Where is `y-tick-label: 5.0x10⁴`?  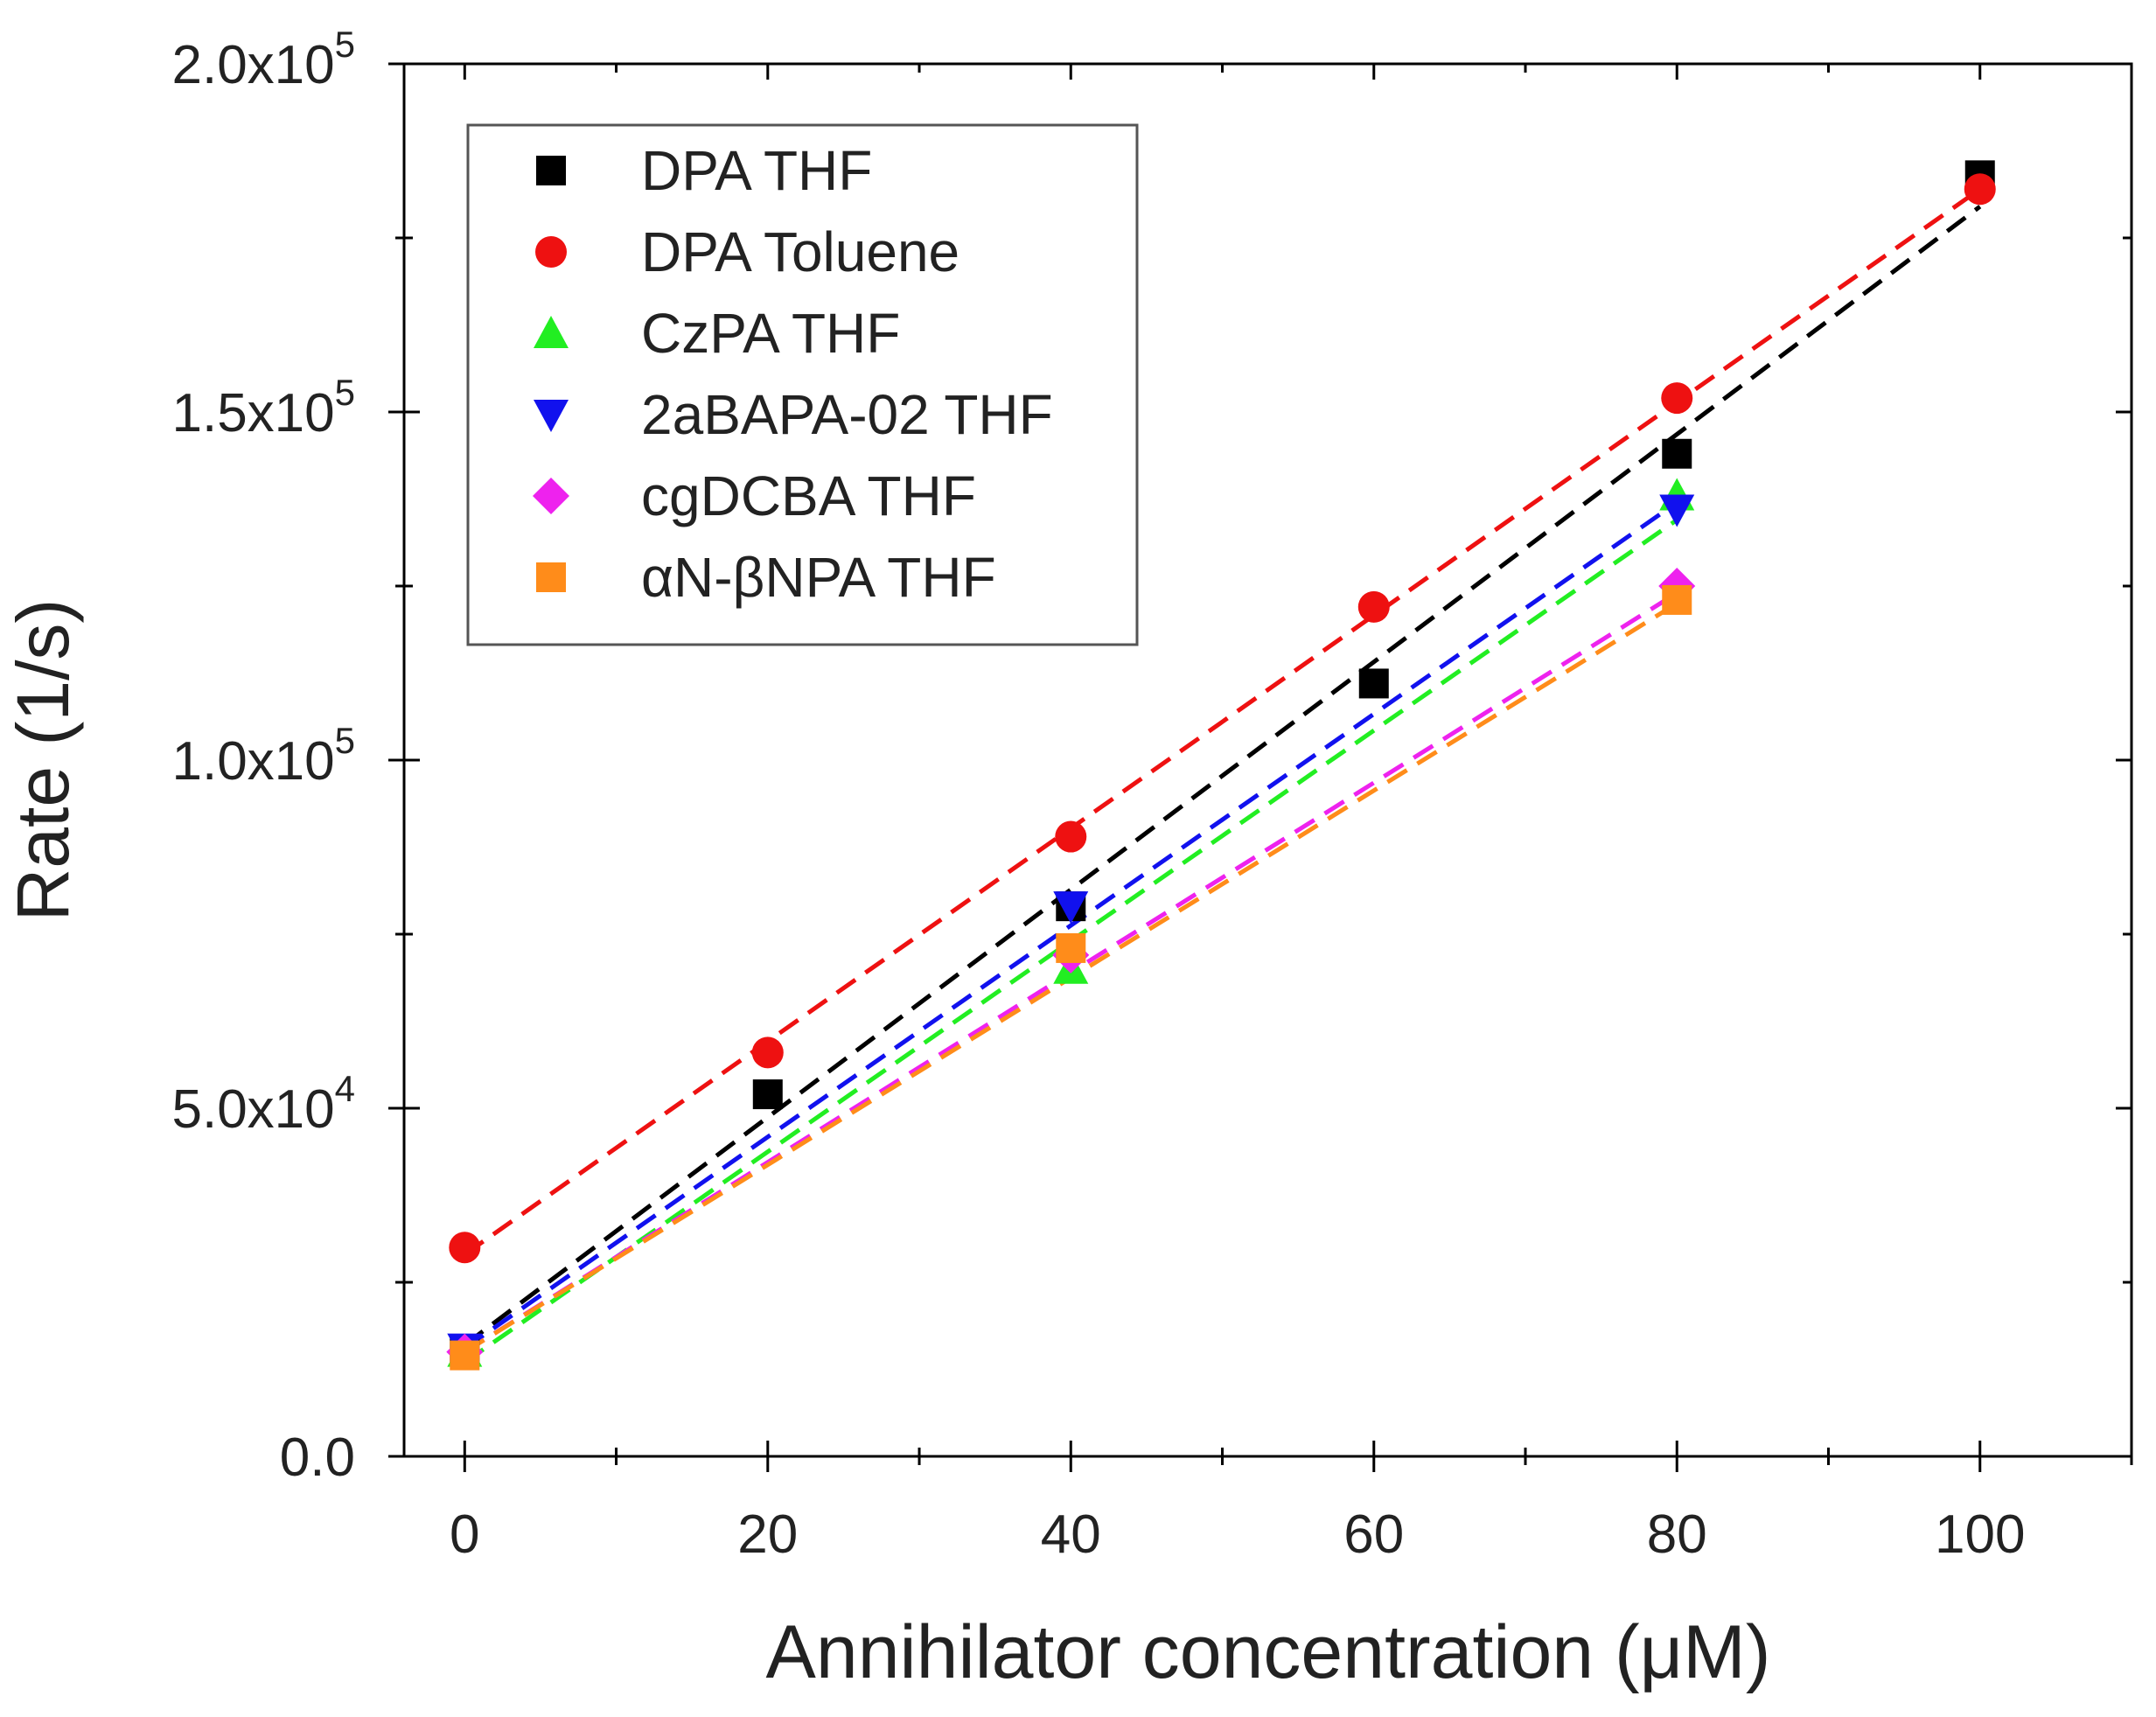 y-tick-label: 5.0x10⁴ is located at coordinates (263, 1104).